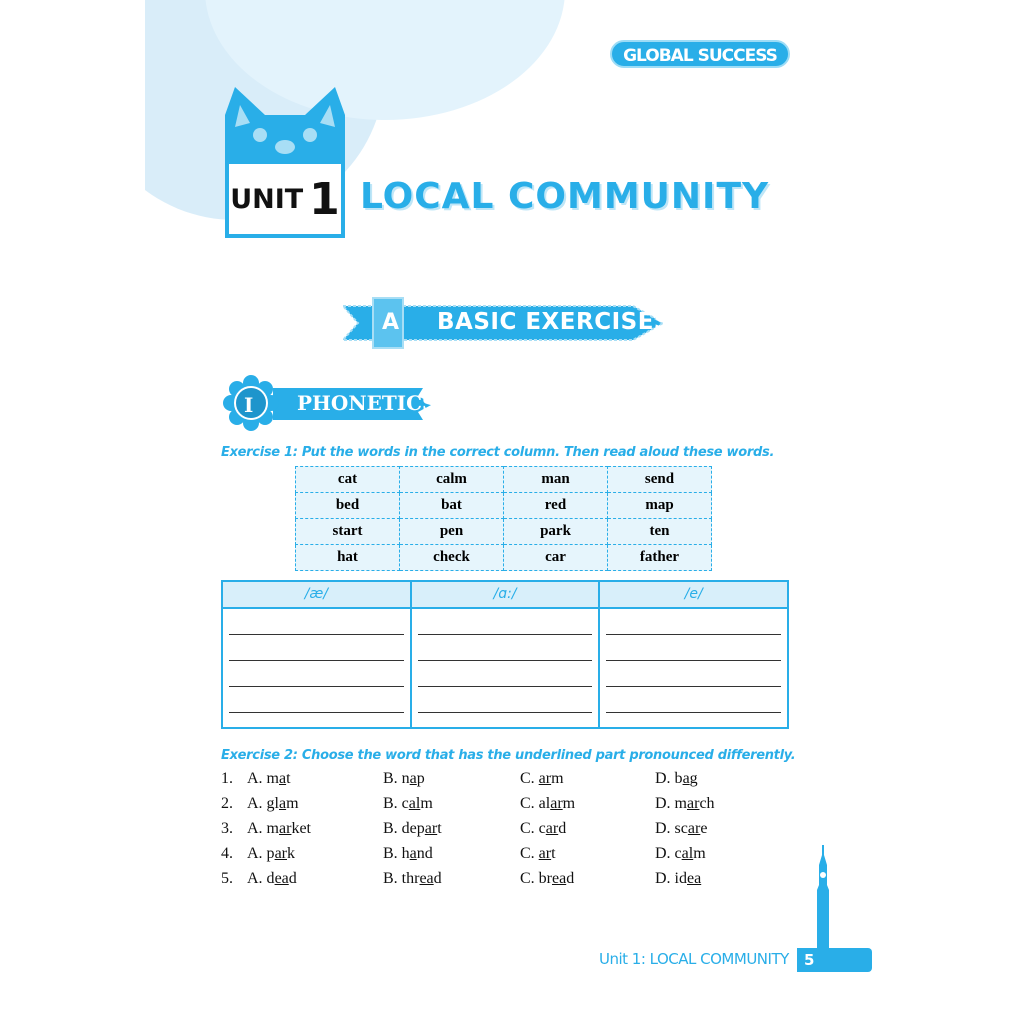 The height and width of the screenshot is (1017, 1017). I want to click on answer-option: A. dead, so click(272, 879).